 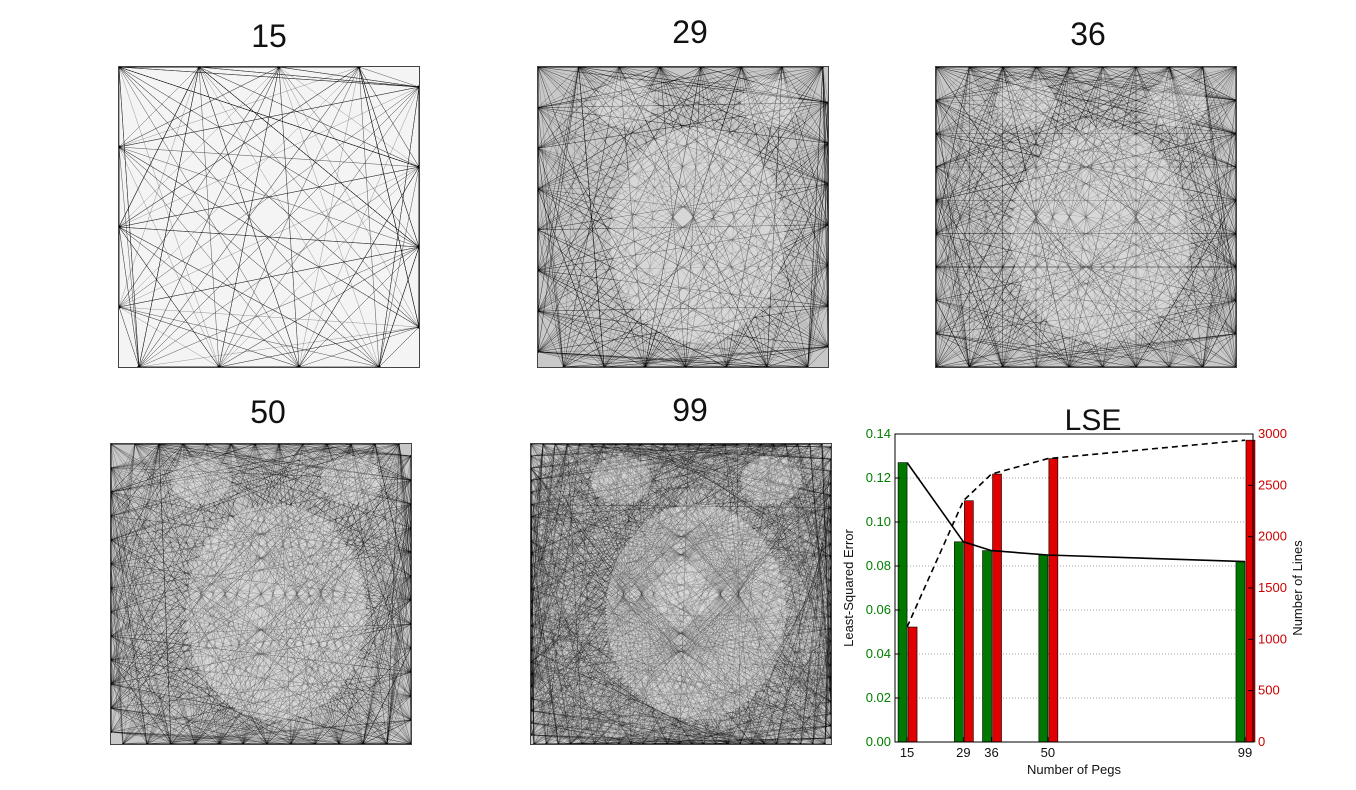 I want to click on chart-lines, so click(x=1076, y=533).